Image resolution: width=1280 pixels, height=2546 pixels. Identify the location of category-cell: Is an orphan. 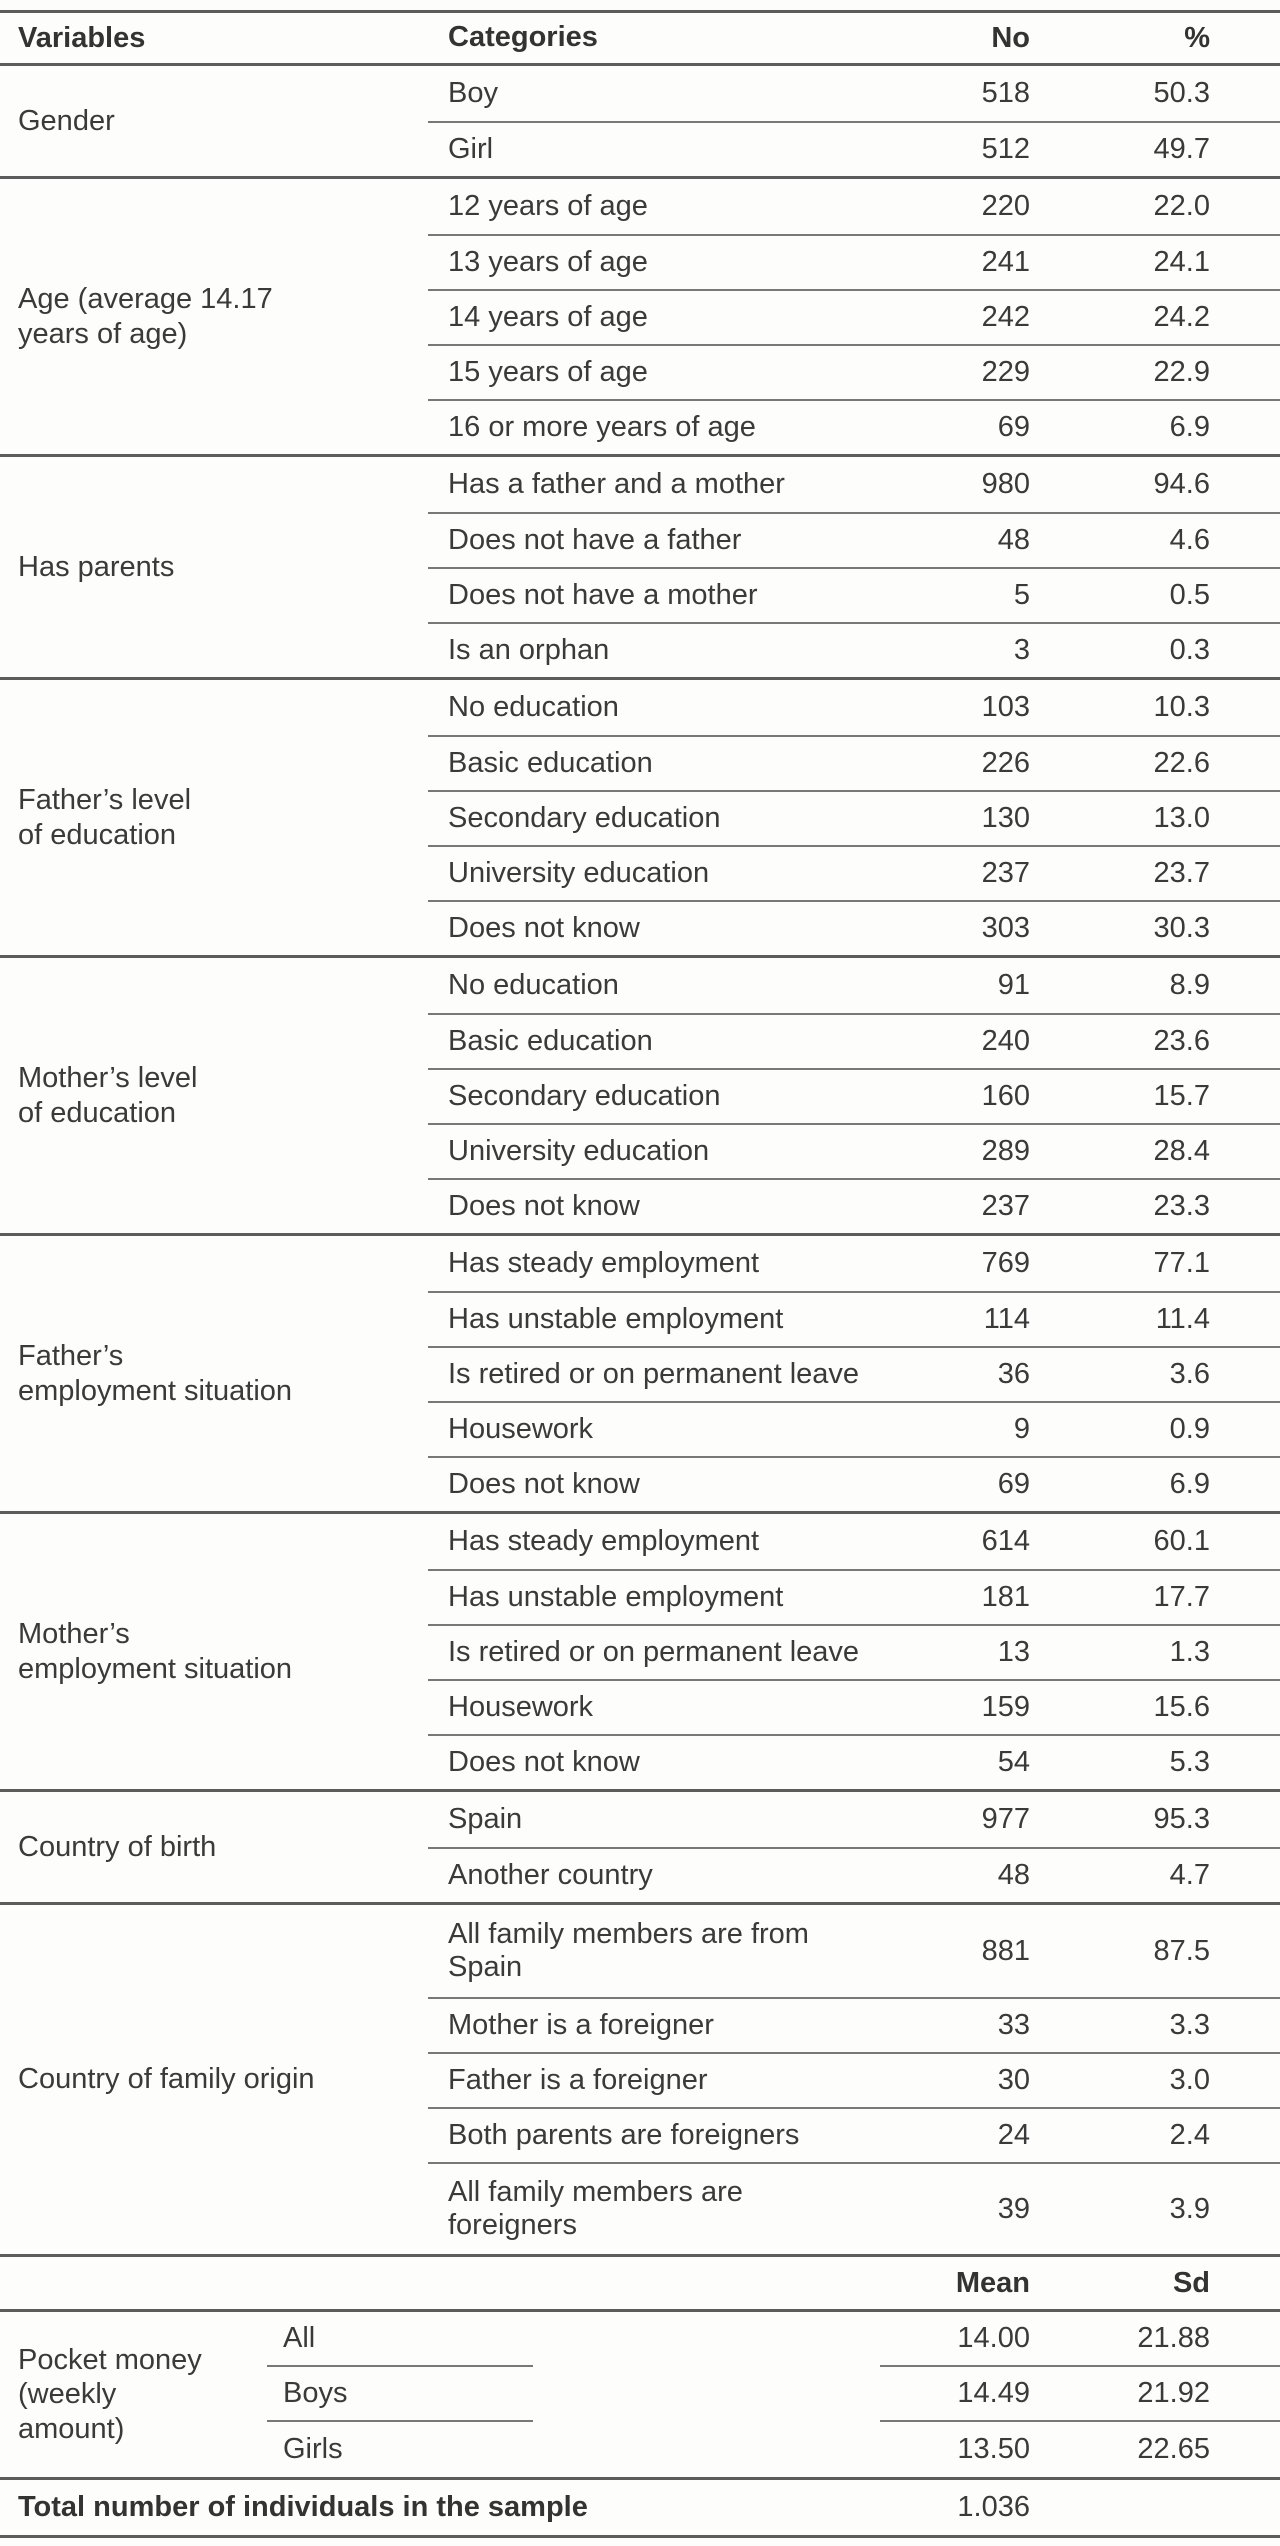
(529, 649).